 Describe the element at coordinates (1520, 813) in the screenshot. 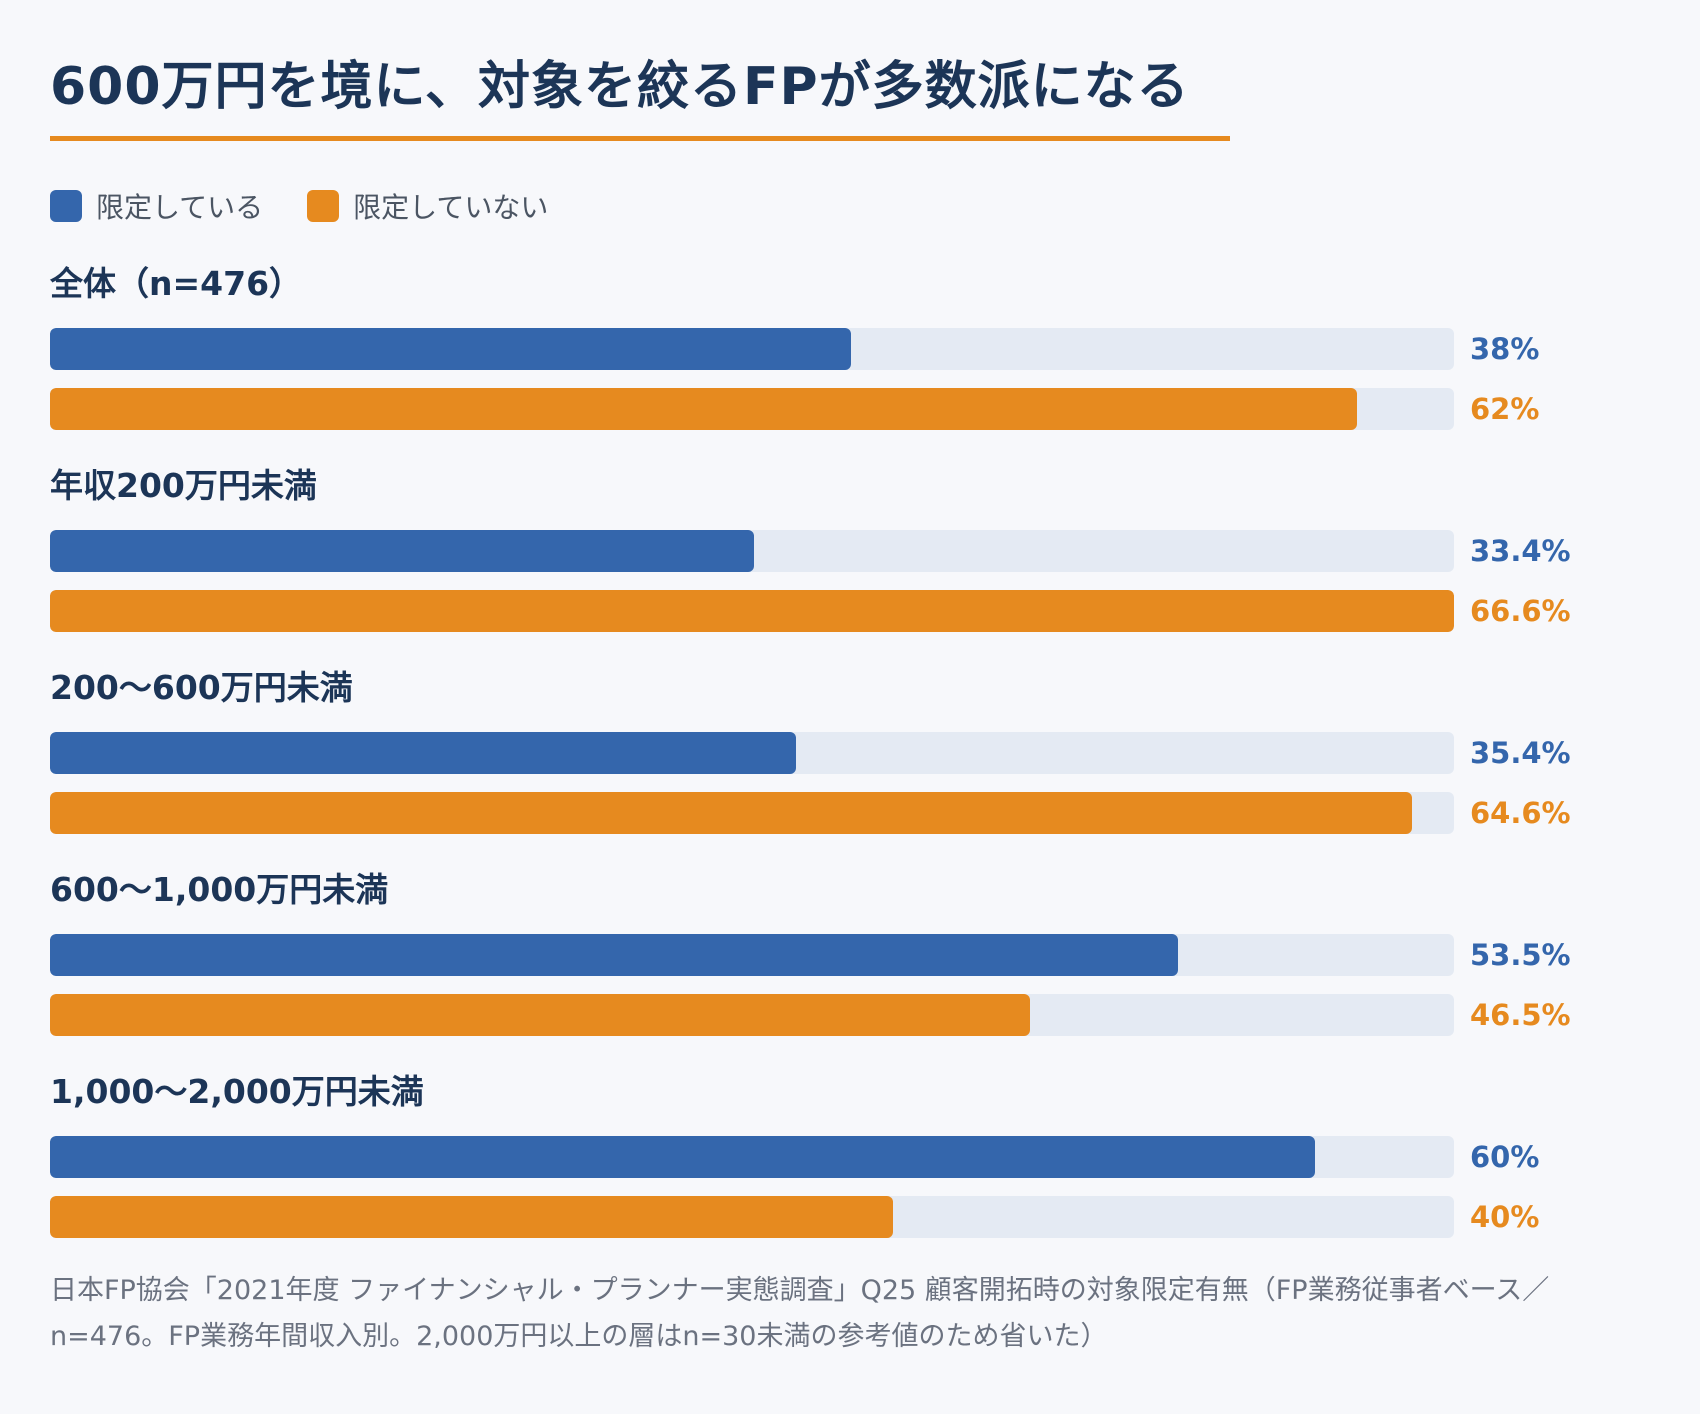

I see `data-label-not-limited: 64.6%` at that location.